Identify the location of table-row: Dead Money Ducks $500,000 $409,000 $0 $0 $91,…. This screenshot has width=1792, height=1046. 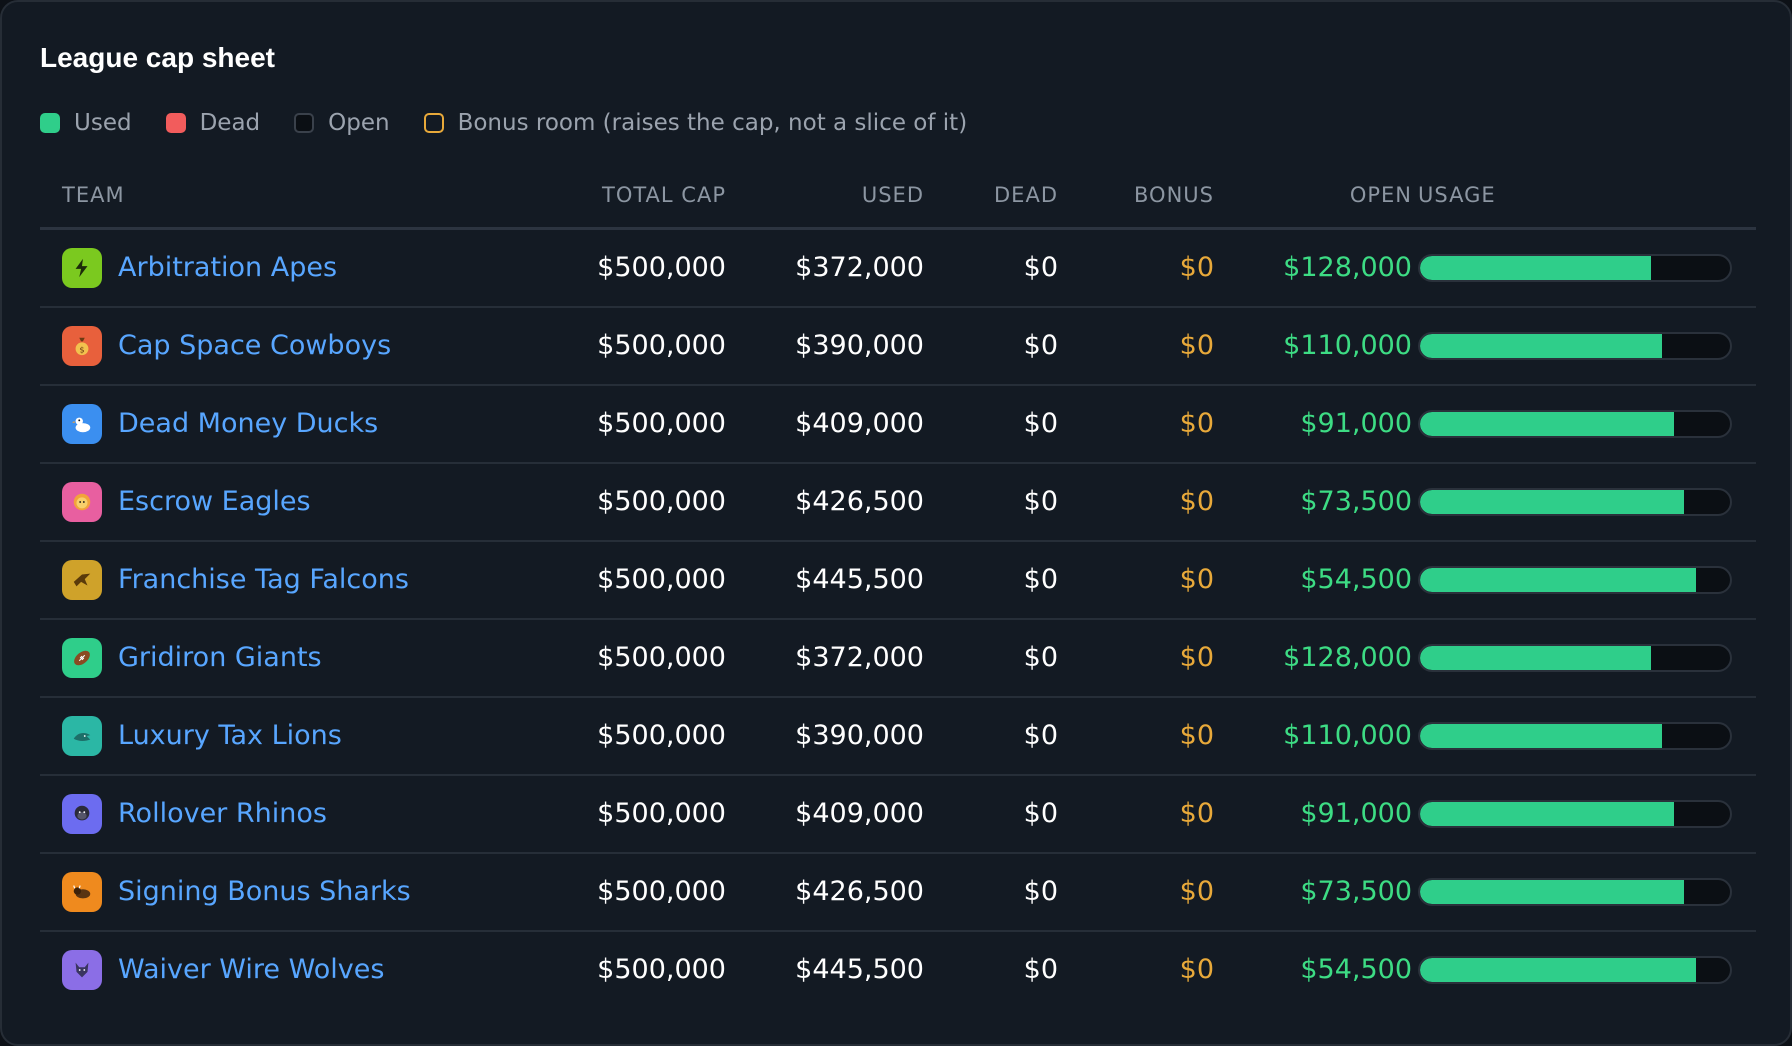
(898, 425).